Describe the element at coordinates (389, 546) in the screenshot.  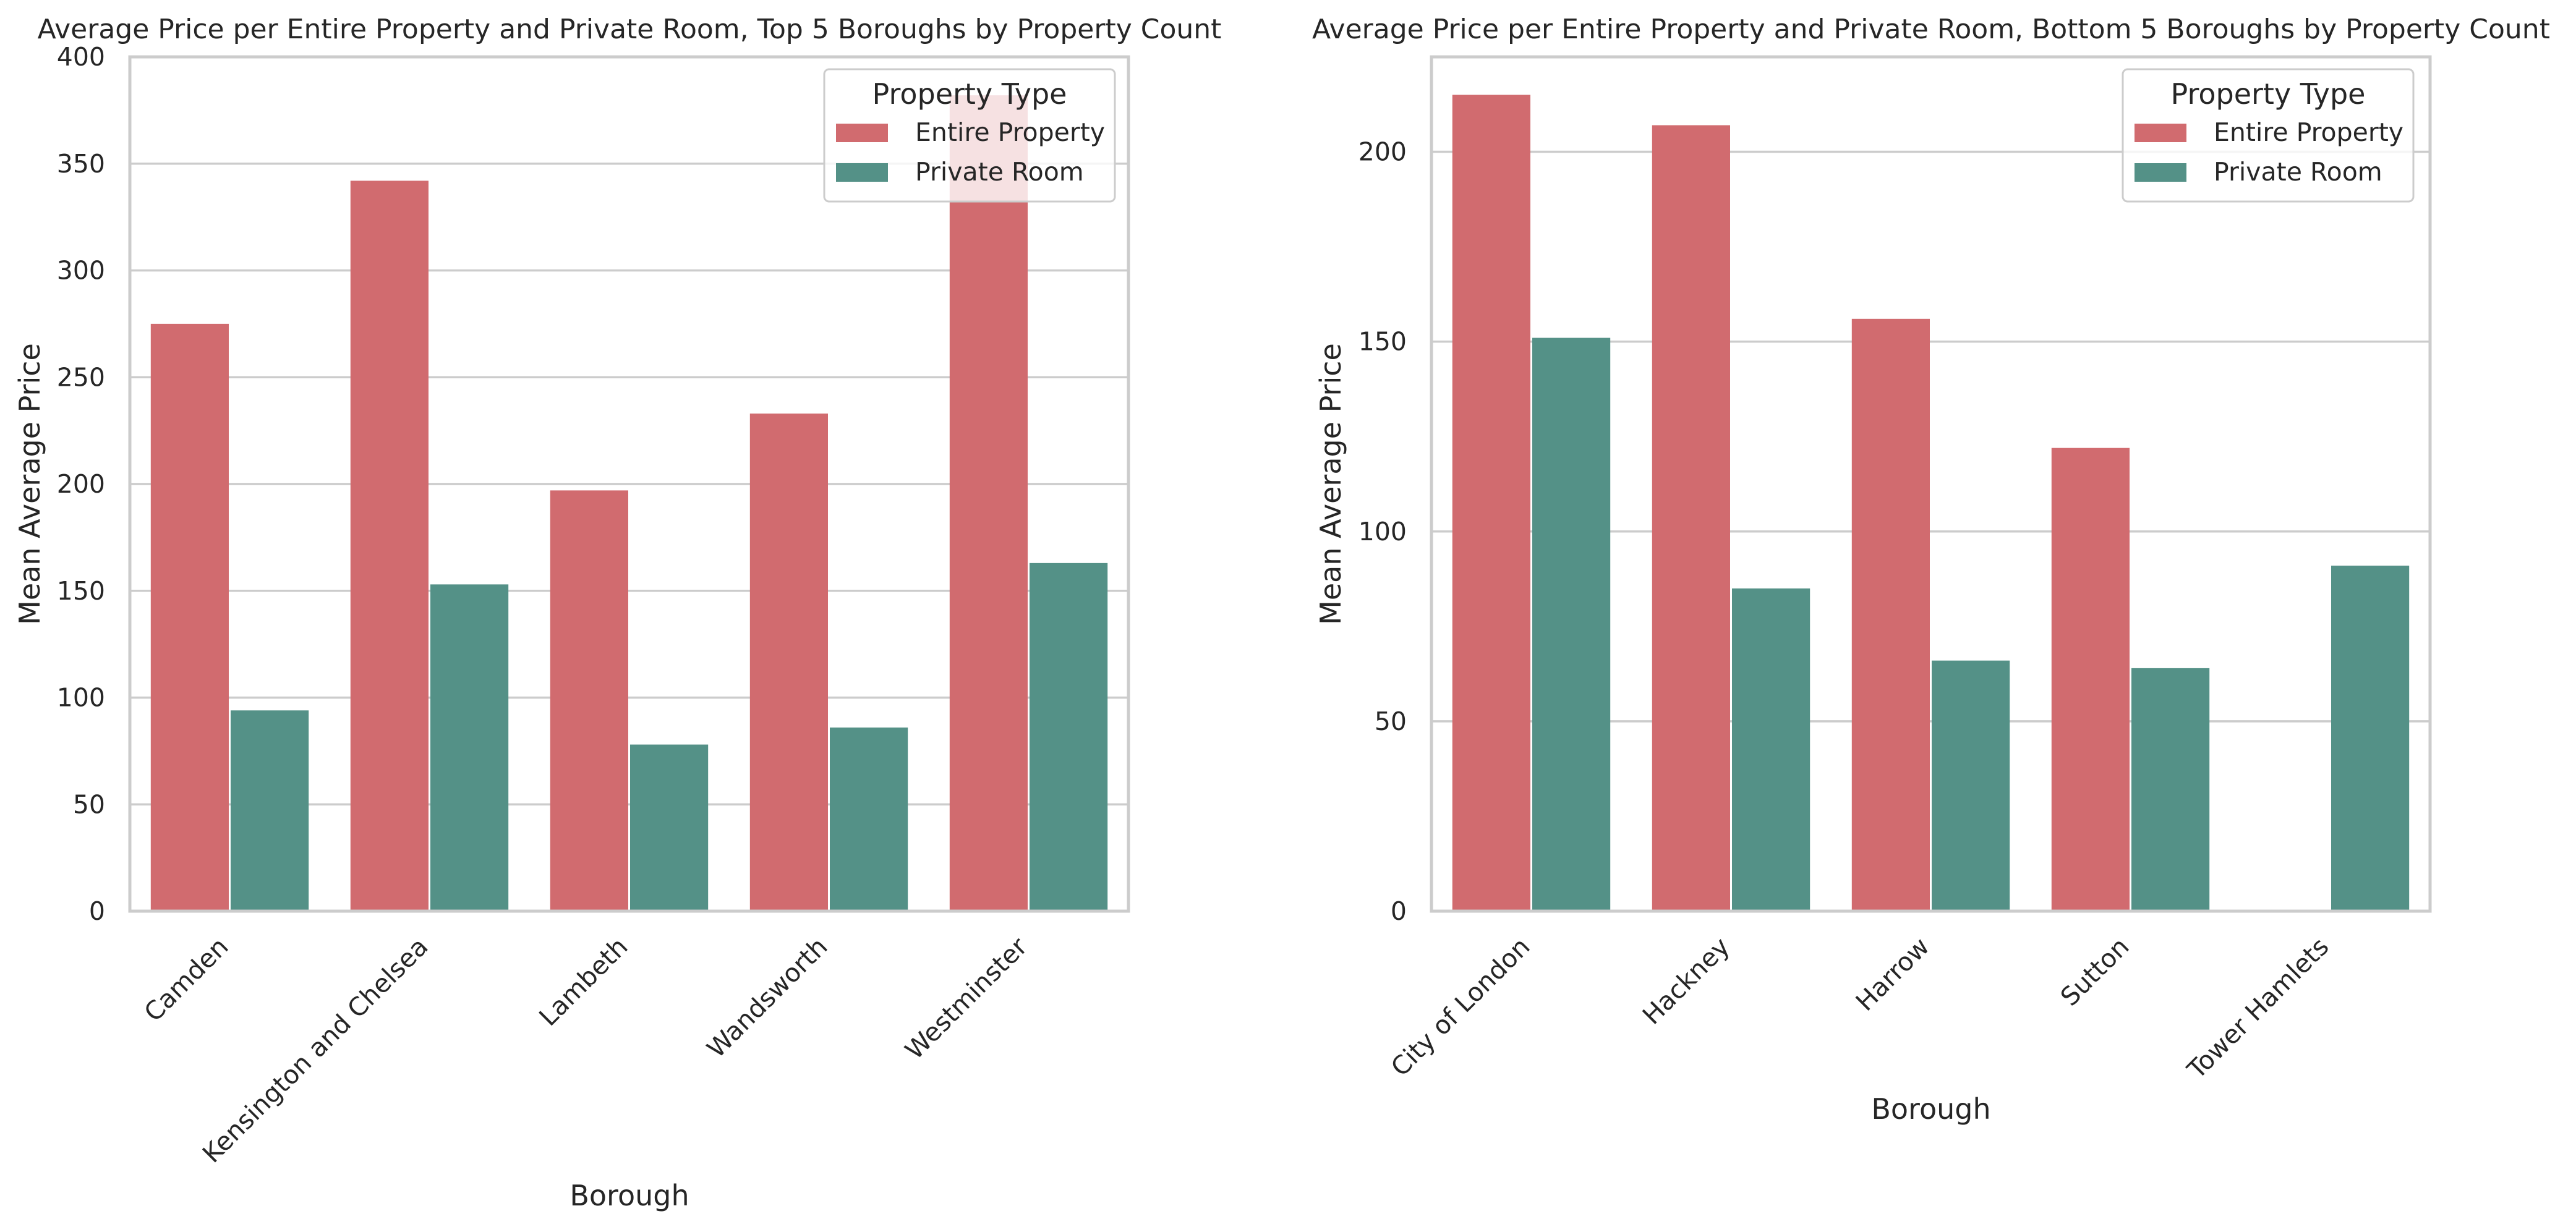
I see `bar-entire-property-kensington-and-chelsea` at that location.